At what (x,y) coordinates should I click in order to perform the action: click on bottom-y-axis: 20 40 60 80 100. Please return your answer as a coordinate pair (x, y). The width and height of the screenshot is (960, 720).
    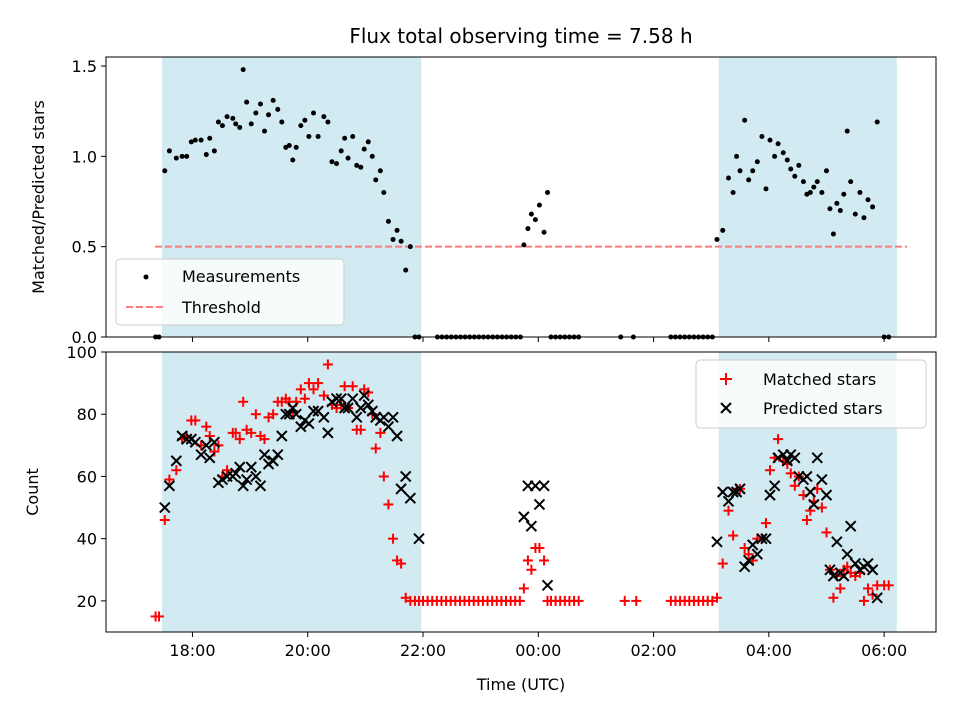
    Looking at the image, I should click on (86, 477).